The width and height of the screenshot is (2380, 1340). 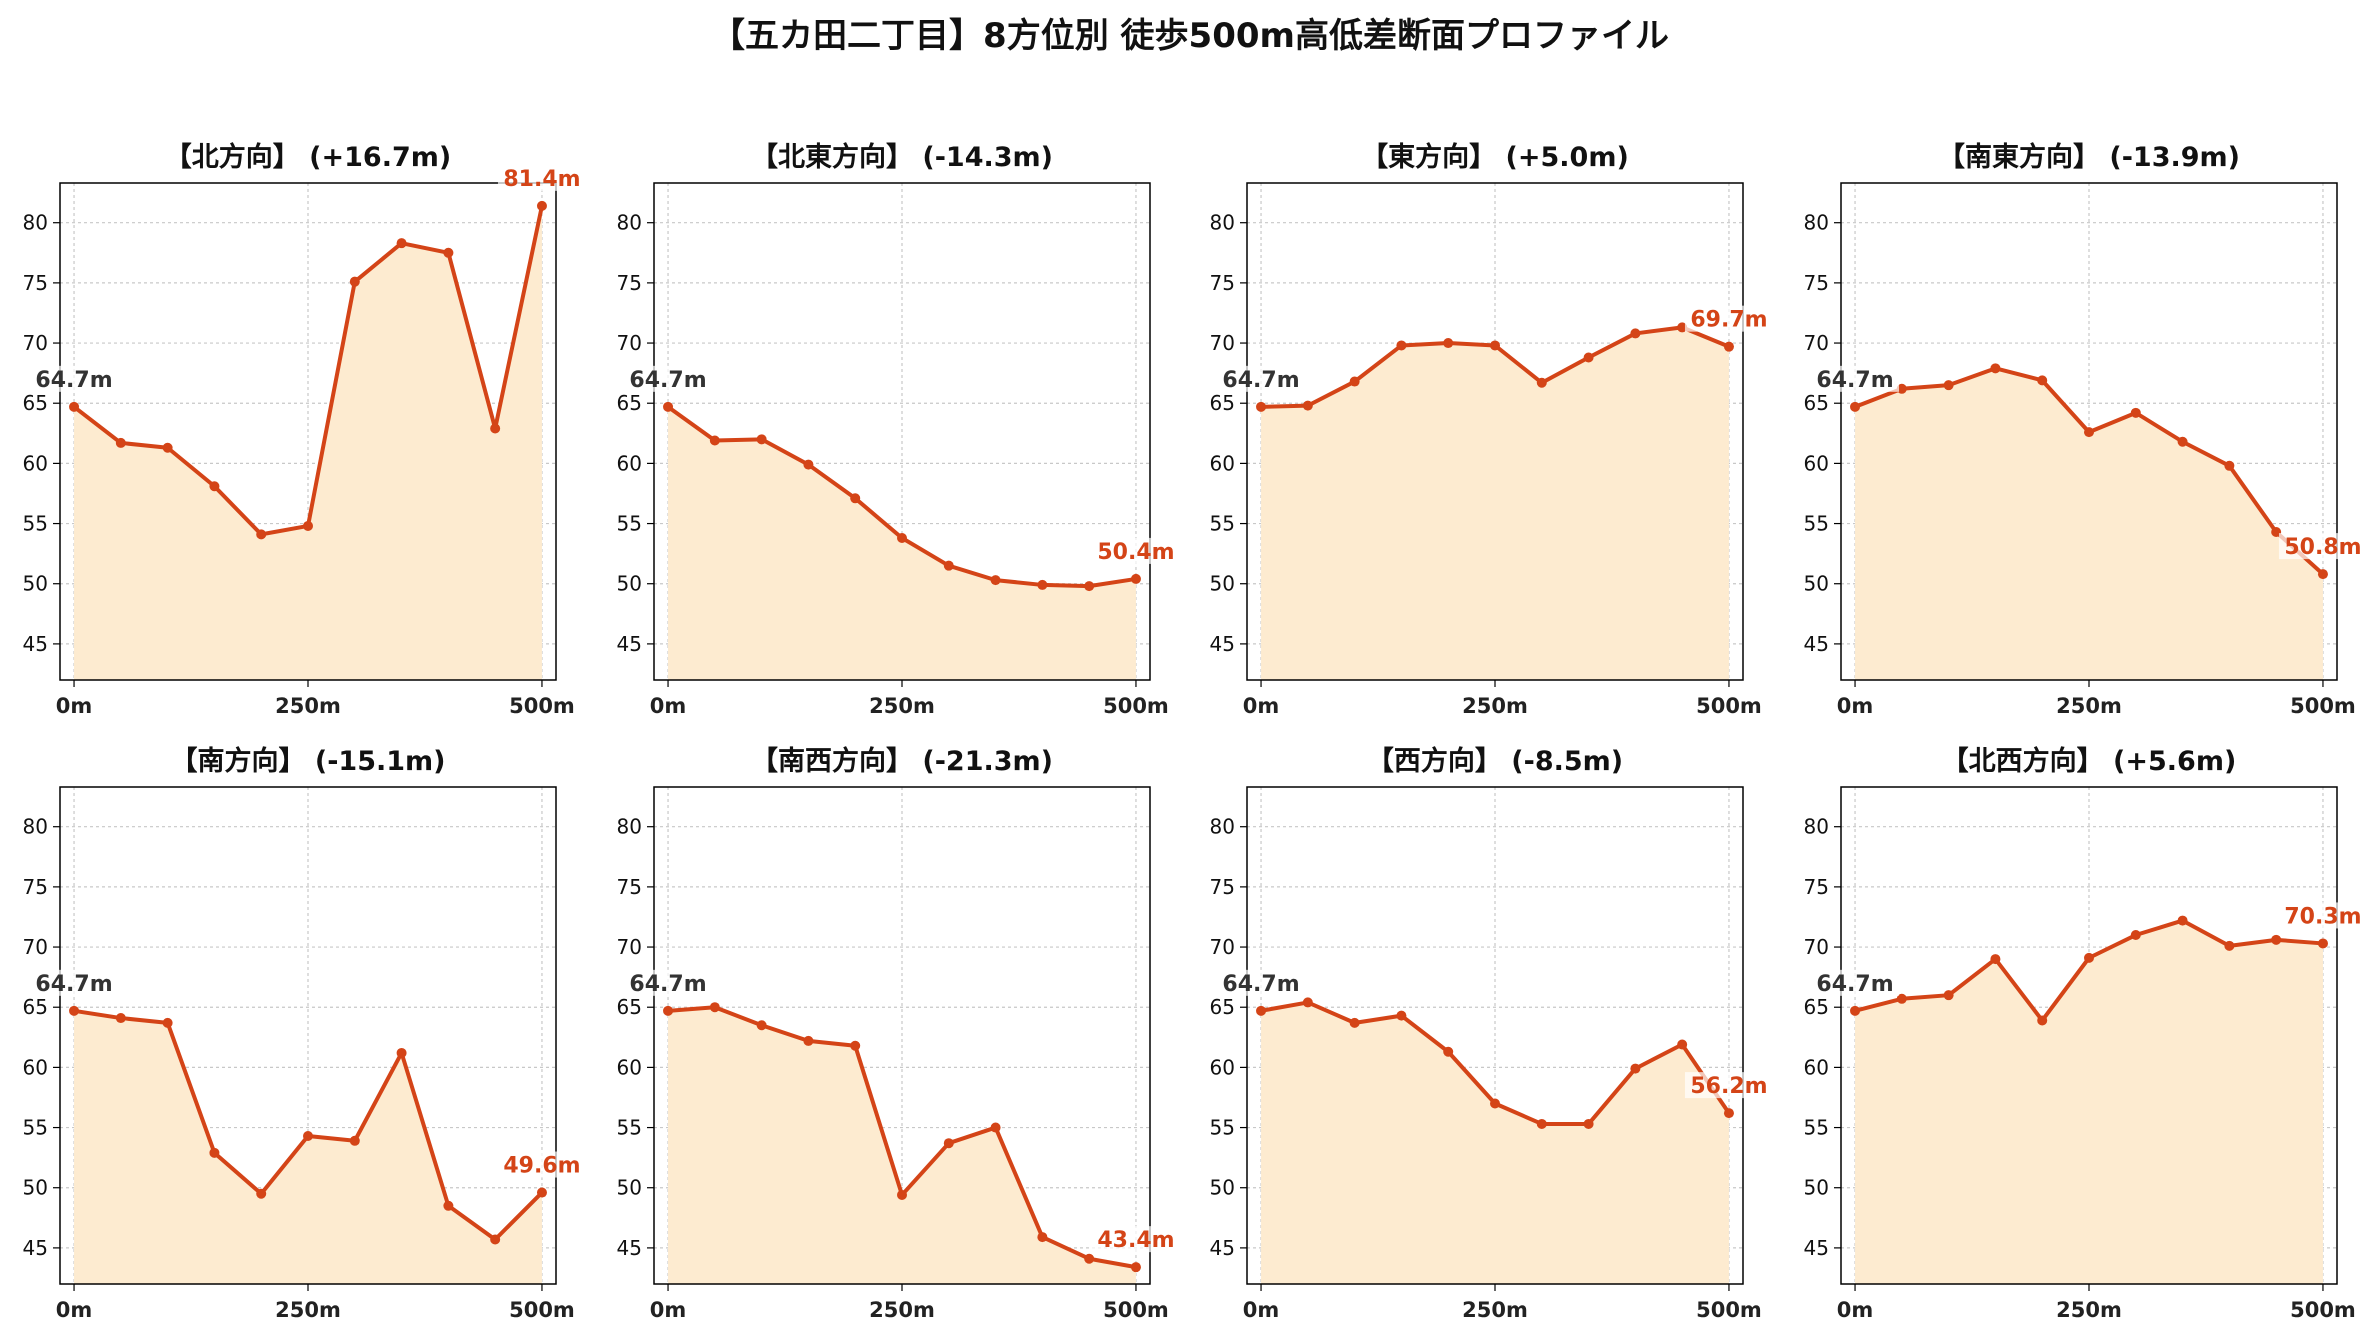 What do you see at coordinates (2089, 761) in the screenshot?
I see `panel-title: 【北西方向】 (+5.6m)` at bounding box center [2089, 761].